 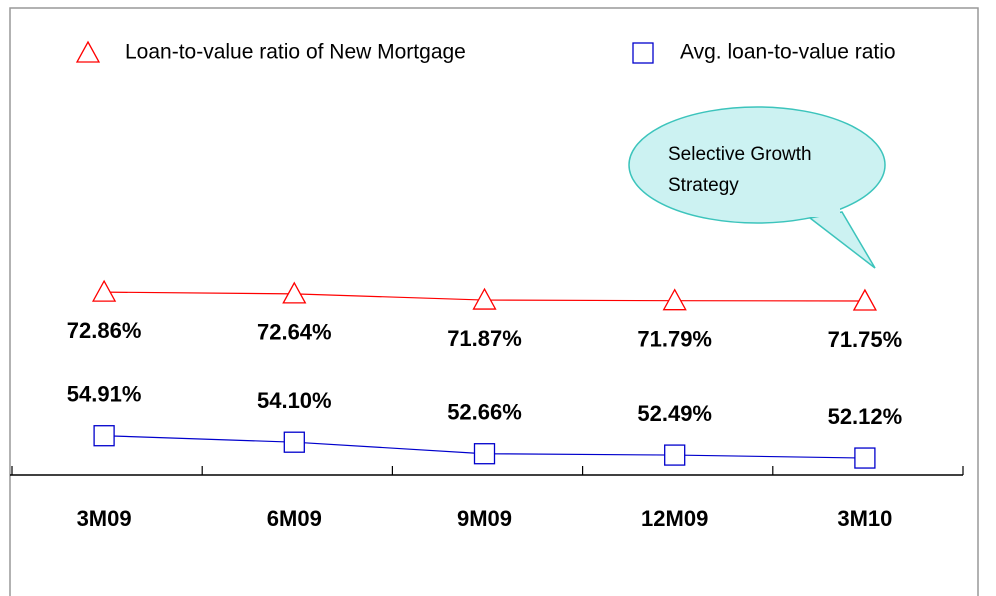 What do you see at coordinates (104, 330) in the screenshot?
I see `data-label: 72.86%` at bounding box center [104, 330].